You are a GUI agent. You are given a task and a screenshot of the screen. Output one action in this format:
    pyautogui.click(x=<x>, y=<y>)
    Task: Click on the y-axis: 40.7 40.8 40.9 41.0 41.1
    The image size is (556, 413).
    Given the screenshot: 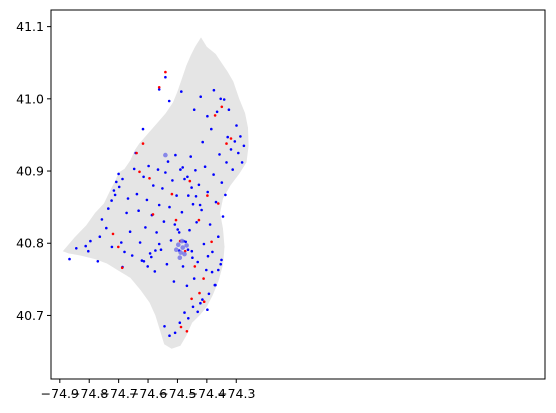 What is the action you would take?
    pyautogui.click(x=33, y=171)
    